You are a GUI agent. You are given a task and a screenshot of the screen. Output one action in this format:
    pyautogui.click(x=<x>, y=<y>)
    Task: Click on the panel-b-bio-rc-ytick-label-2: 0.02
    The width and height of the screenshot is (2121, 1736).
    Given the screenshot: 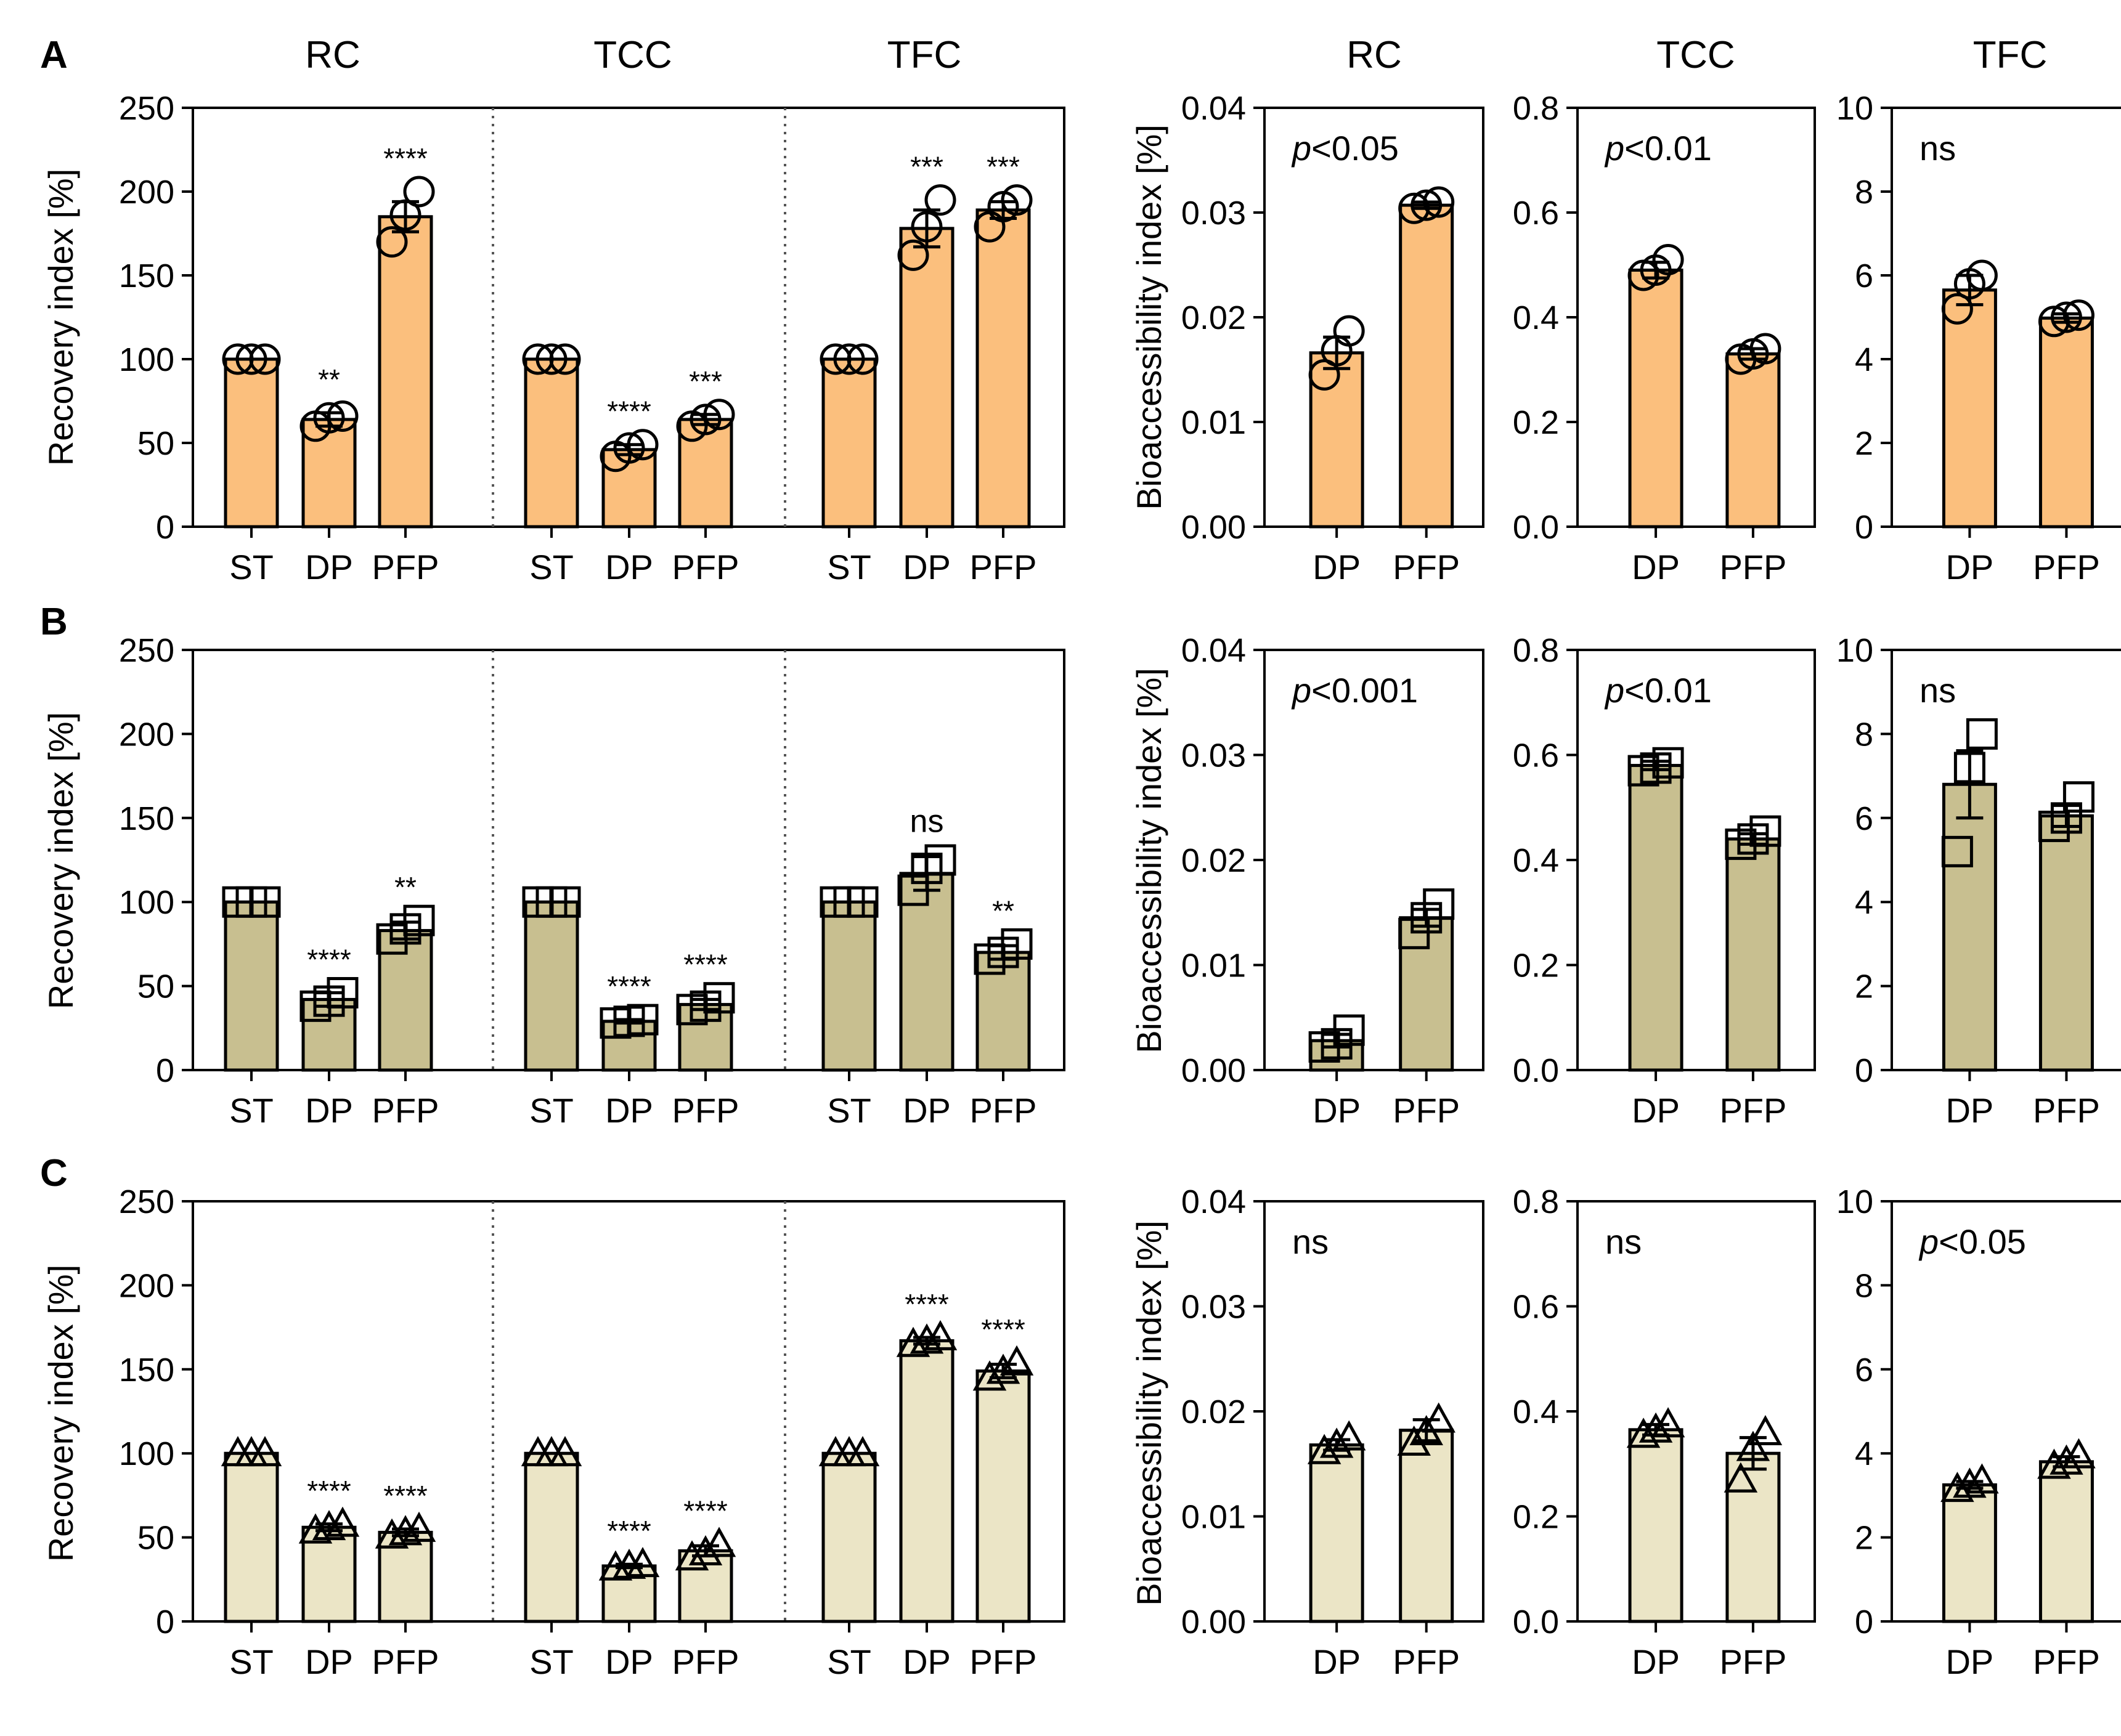 What is the action you would take?
    pyautogui.click(x=1213, y=860)
    